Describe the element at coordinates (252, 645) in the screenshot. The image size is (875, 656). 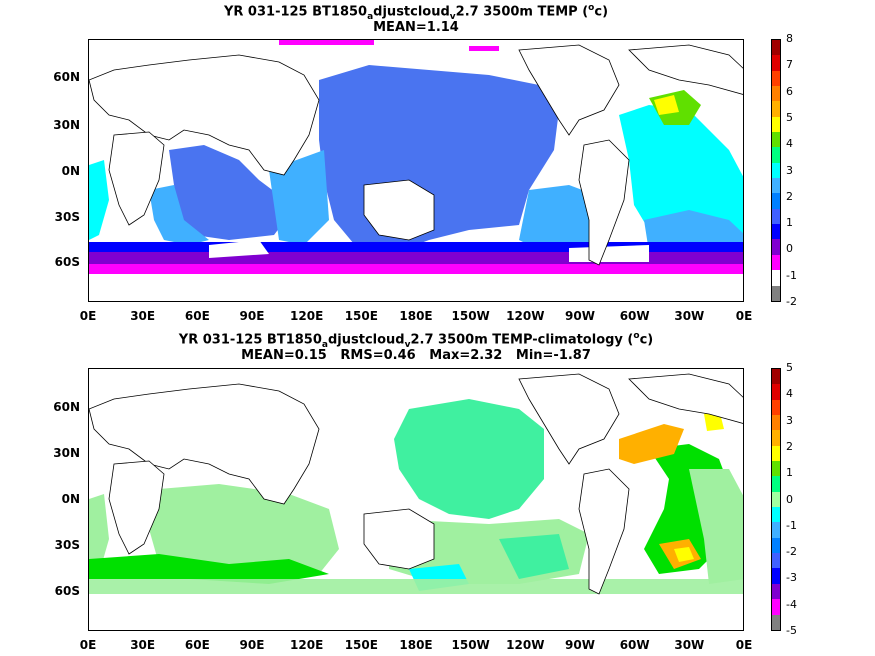
I see `p2-lon-label: 90E` at that location.